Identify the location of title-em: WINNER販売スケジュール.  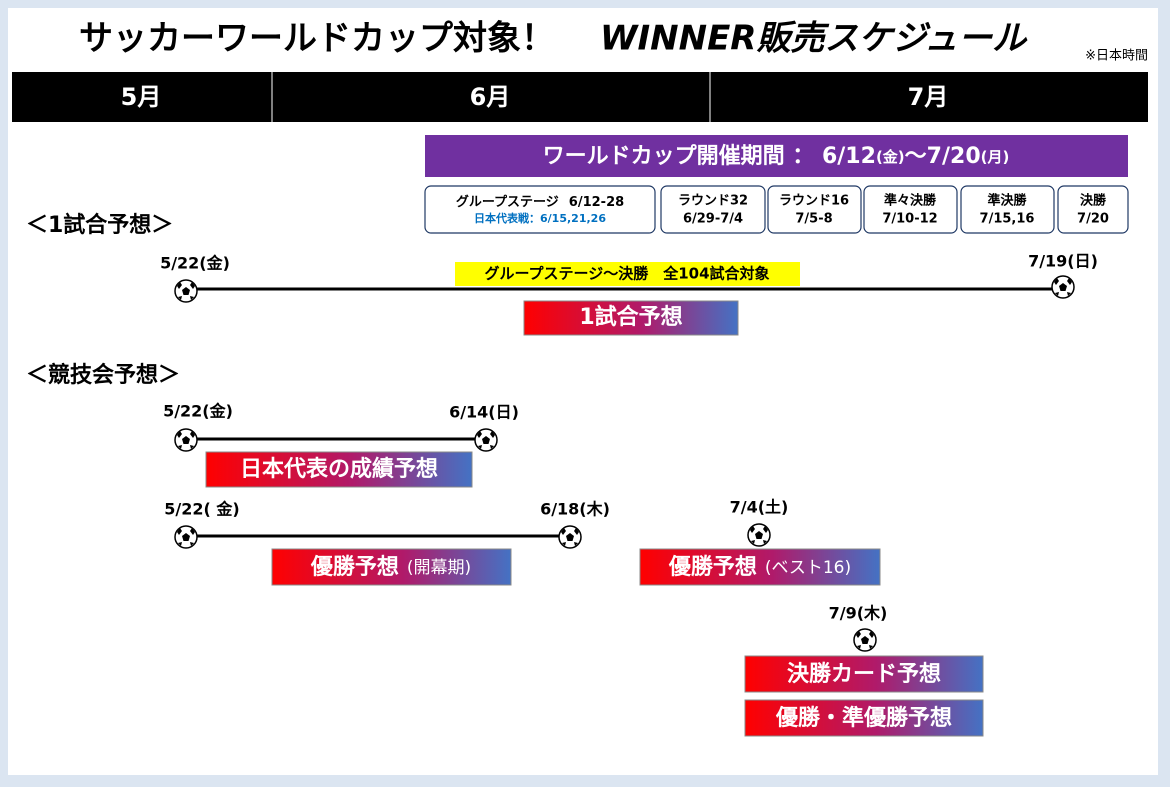
(814, 39).